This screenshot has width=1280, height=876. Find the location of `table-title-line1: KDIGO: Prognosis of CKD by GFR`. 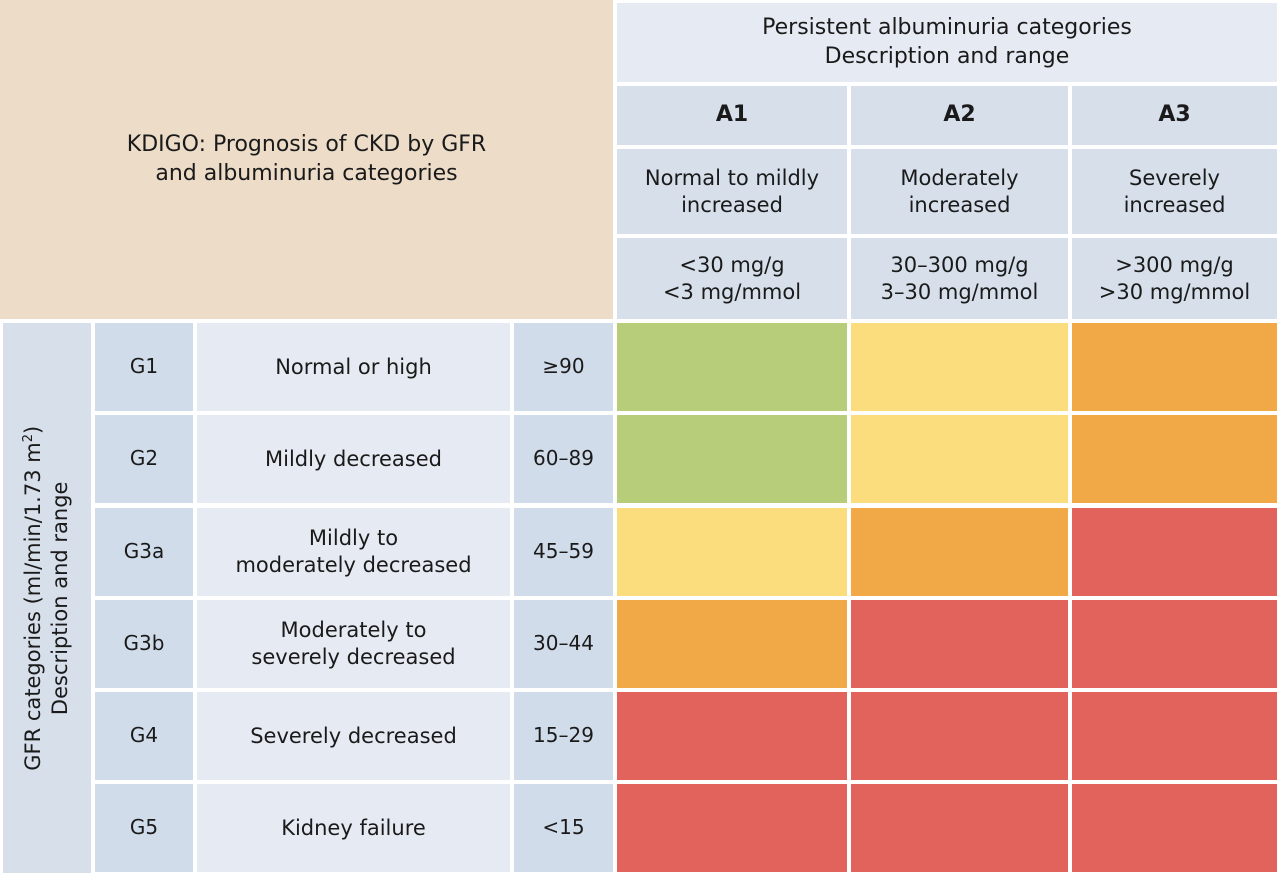

table-title-line1: KDIGO: Prognosis of CKD by GFR is located at coordinates (306, 145).